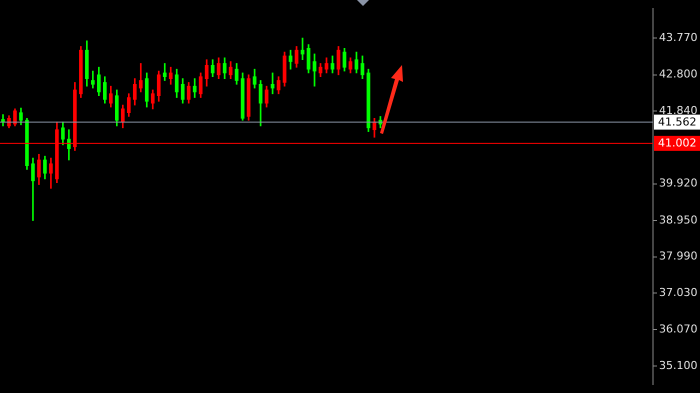  I want to click on y-tick-label: 39.920, so click(678, 183).